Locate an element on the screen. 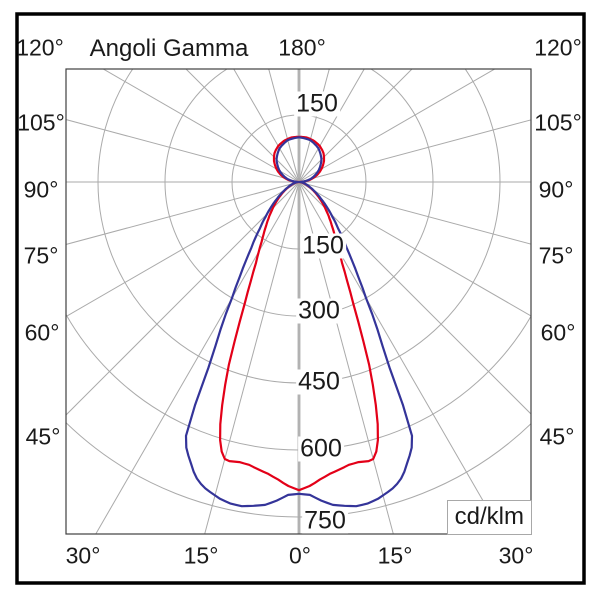 This screenshot has width=600, height=600. gamma-label-left-90: 90° is located at coordinates (41, 189).